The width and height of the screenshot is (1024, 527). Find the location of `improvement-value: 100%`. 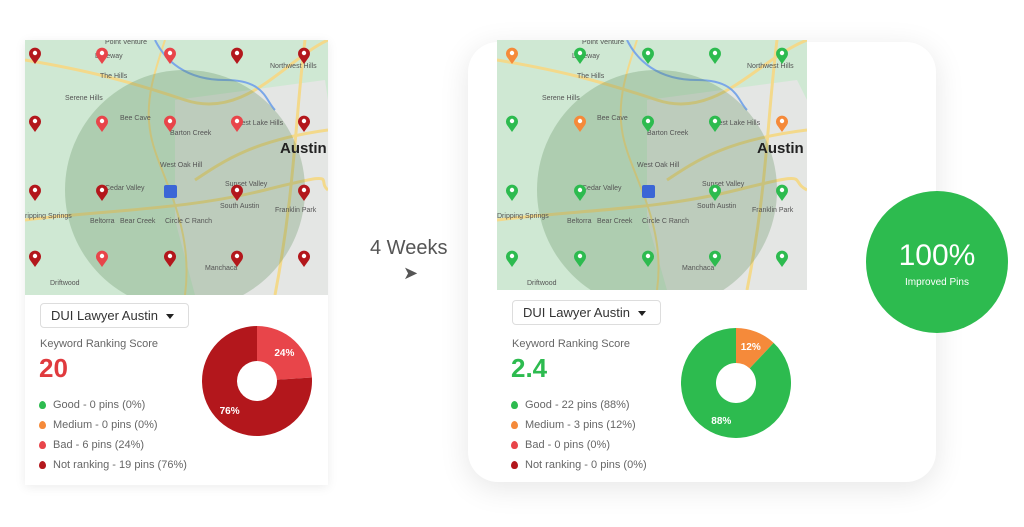

improvement-value: 100% is located at coordinates (937, 255).